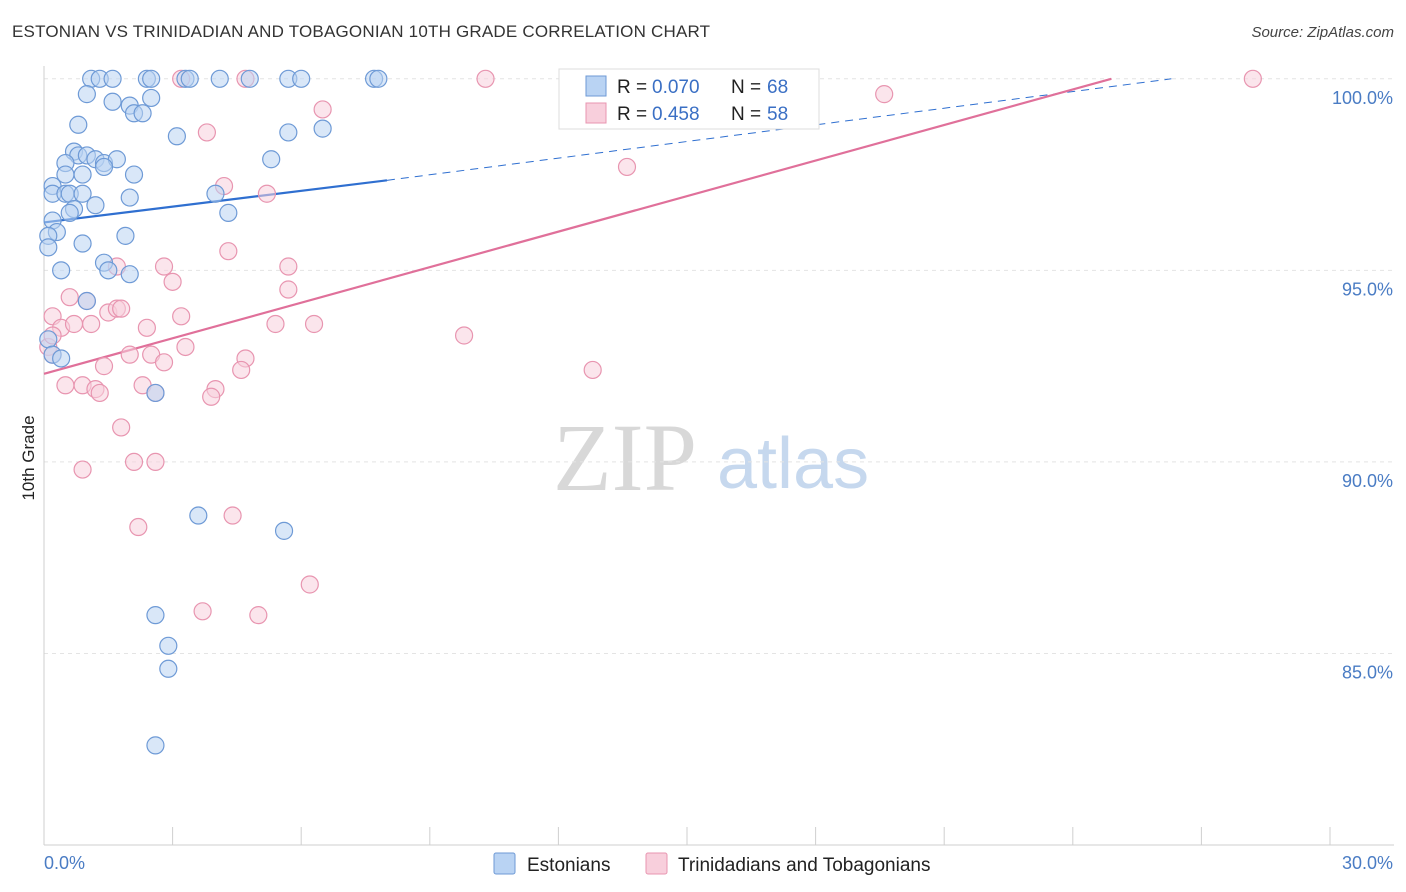 This screenshot has height=892, width=1406. Describe the element at coordinates (777, 114) in the screenshot. I see `legend-n-value-2: 58` at that location.